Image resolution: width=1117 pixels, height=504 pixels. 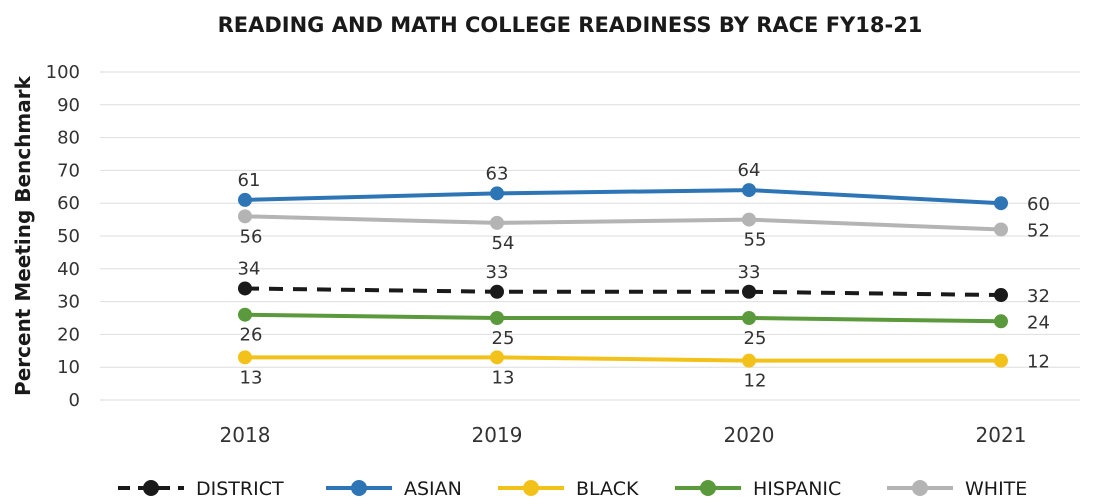 I want to click on legend-marker-hispanic, so click(x=708, y=488).